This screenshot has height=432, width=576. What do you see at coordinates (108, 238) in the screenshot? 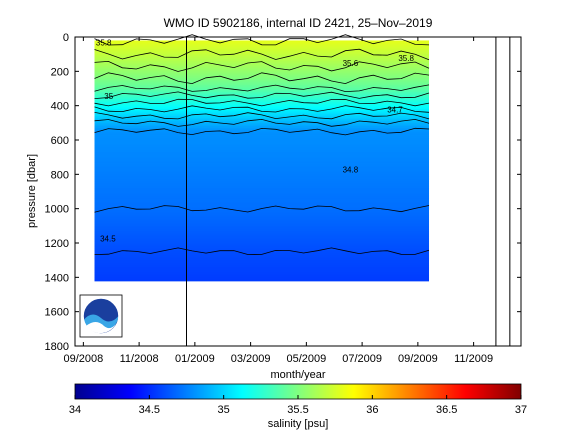
I see `contour-label: 34.5` at bounding box center [108, 238].